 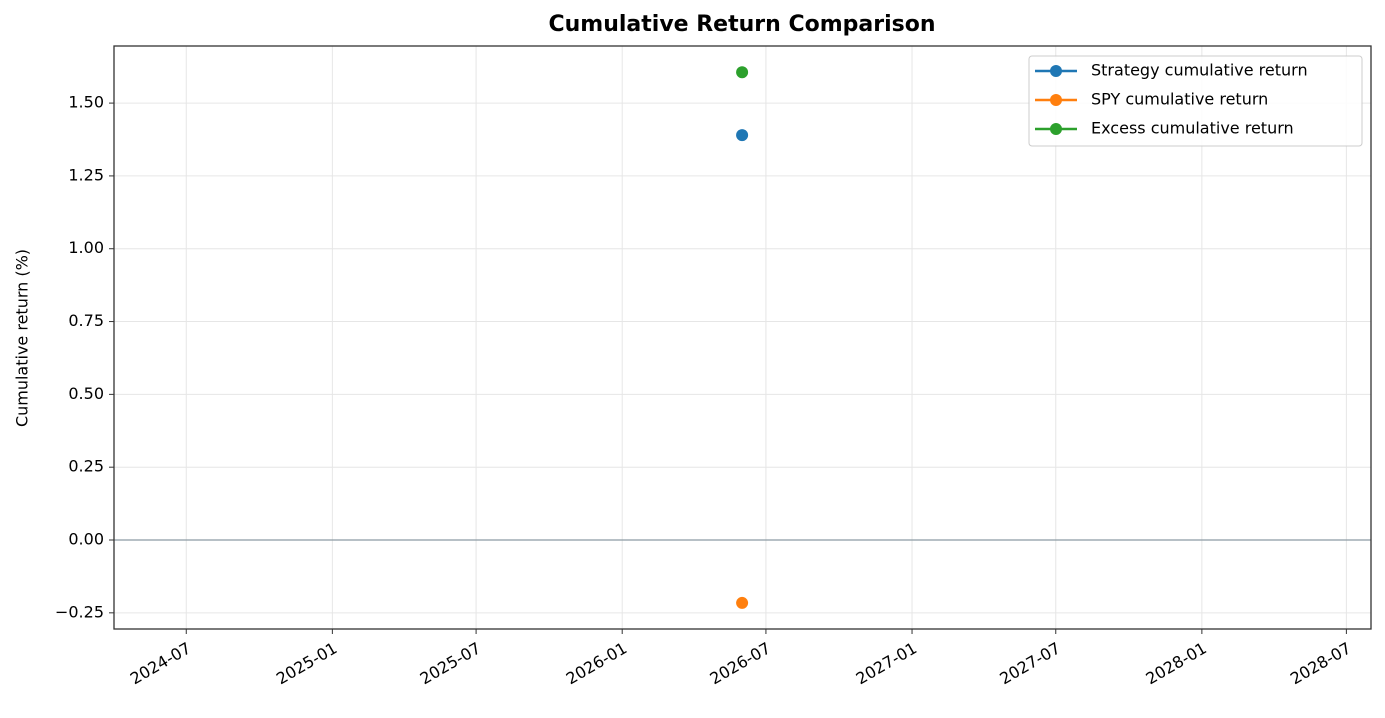 What do you see at coordinates (1199, 70) in the screenshot?
I see `legend-label: Strategy cumulative return` at bounding box center [1199, 70].